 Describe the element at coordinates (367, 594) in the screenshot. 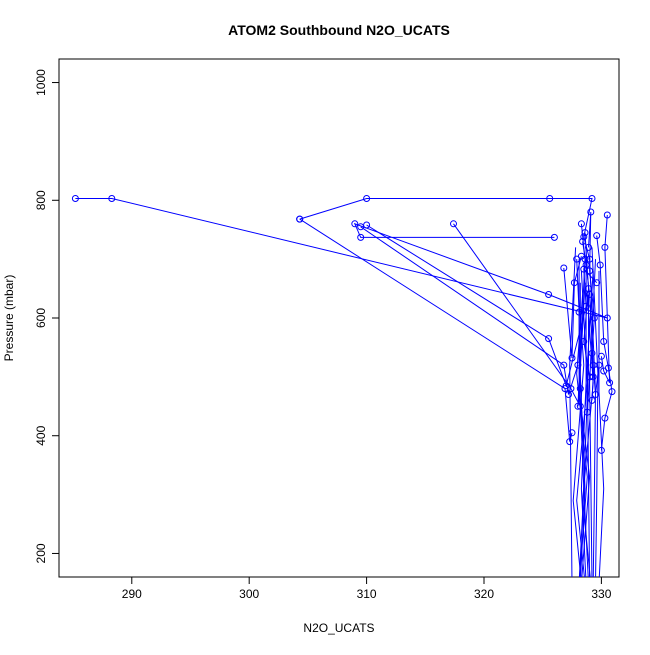

I see `x-tick-label: 310` at that location.